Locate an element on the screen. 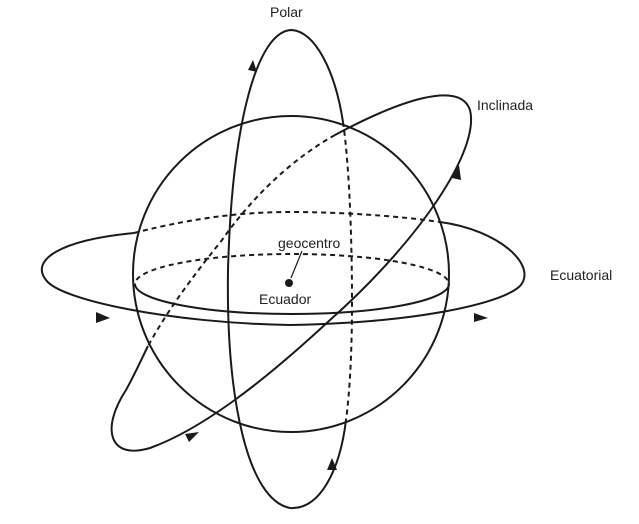  geocenter-leader is located at coordinates (296, 264).